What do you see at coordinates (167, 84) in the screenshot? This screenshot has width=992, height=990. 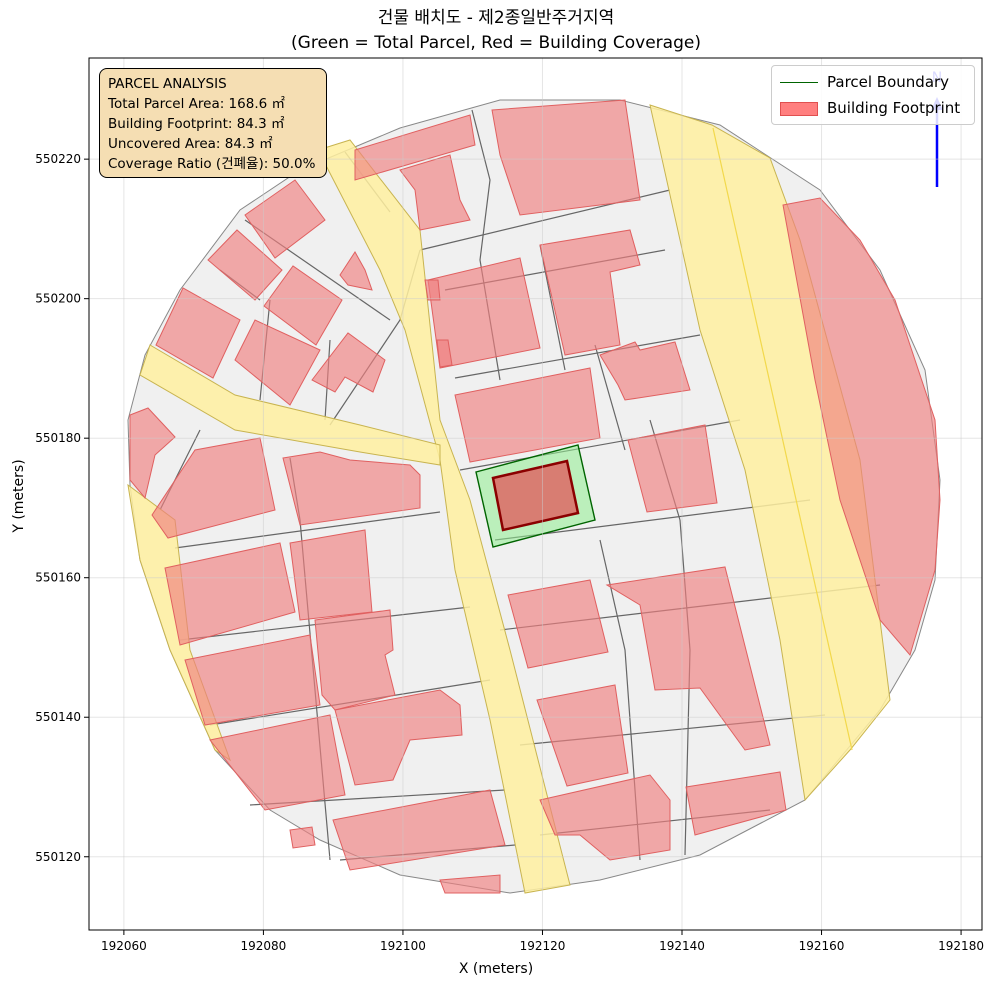 I see `analysis-heading: PARCEL ANALYSIS` at bounding box center [167, 84].